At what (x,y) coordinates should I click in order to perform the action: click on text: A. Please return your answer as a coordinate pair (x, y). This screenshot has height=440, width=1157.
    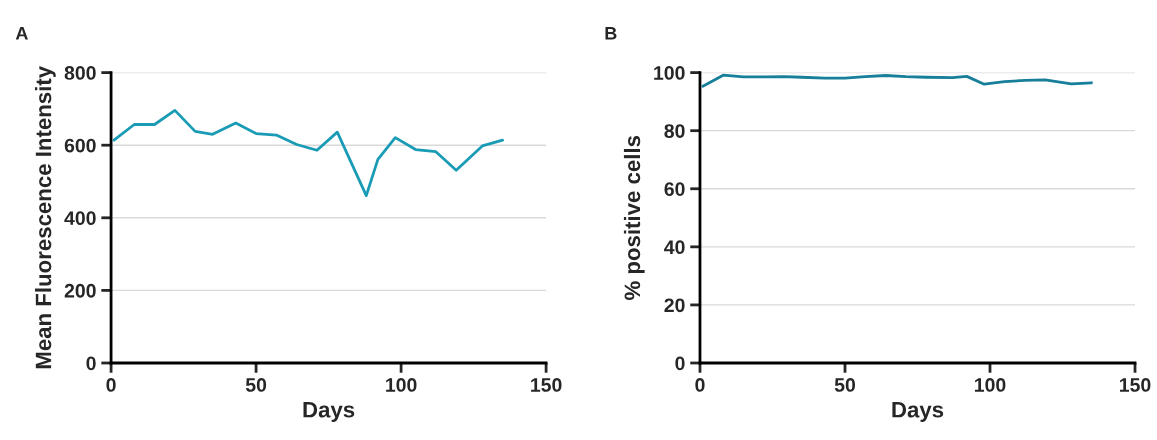
    Looking at the image, I should click on (21, 33).